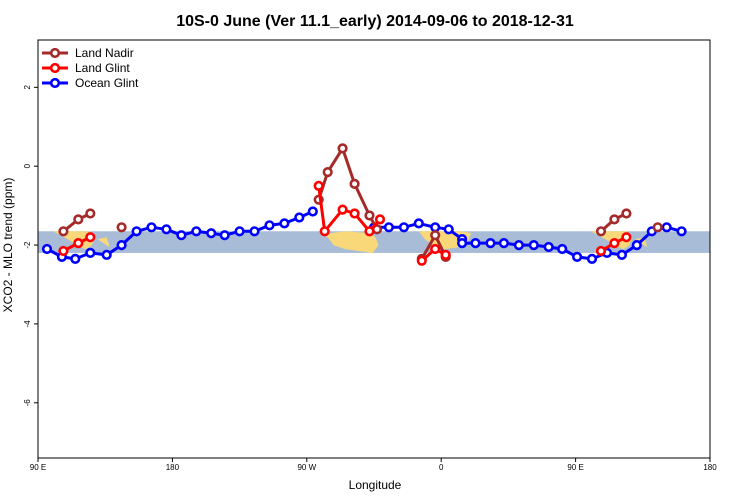 Image resolution: width=750 pixels, height=500 pixels. What do you see at coordinates (27, 324) in the screenshot?
I see `y-tick-label: -4` at bounding box center [27, 324].